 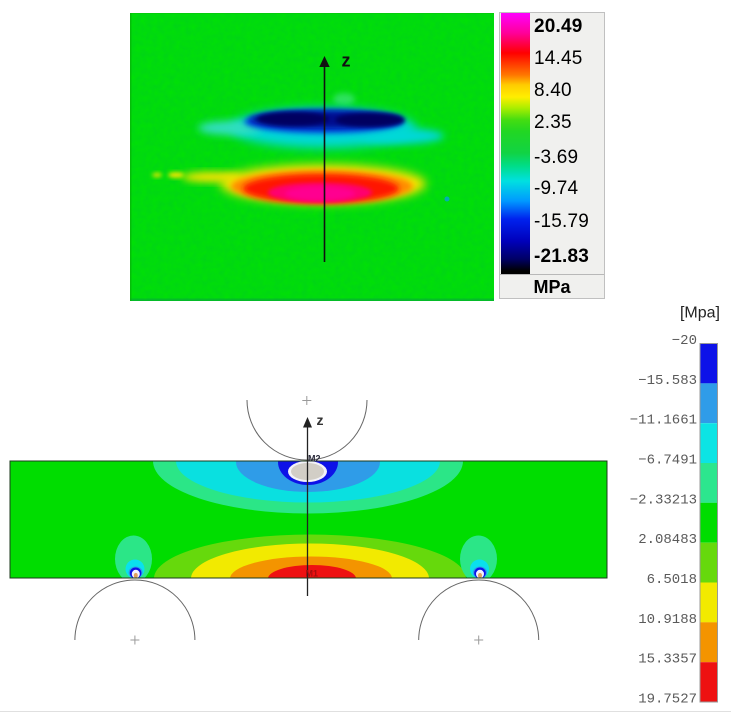 I want to click on svg-text: M2, so click(x=314, y=459).